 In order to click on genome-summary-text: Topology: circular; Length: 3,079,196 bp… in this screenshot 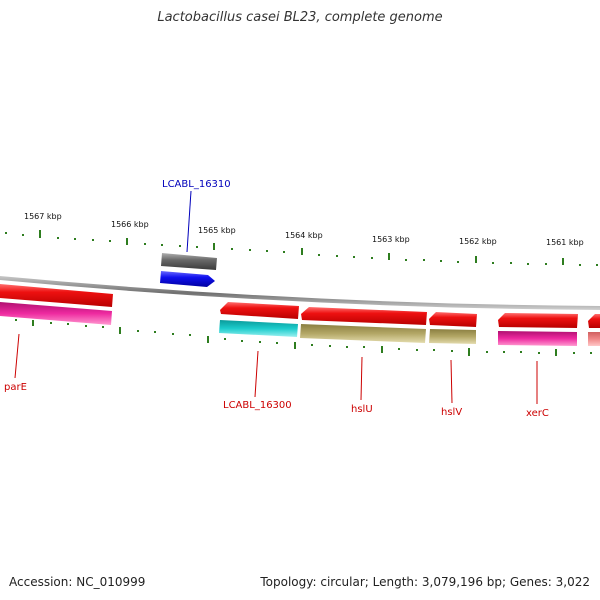, I will do `click(425, 582)`.